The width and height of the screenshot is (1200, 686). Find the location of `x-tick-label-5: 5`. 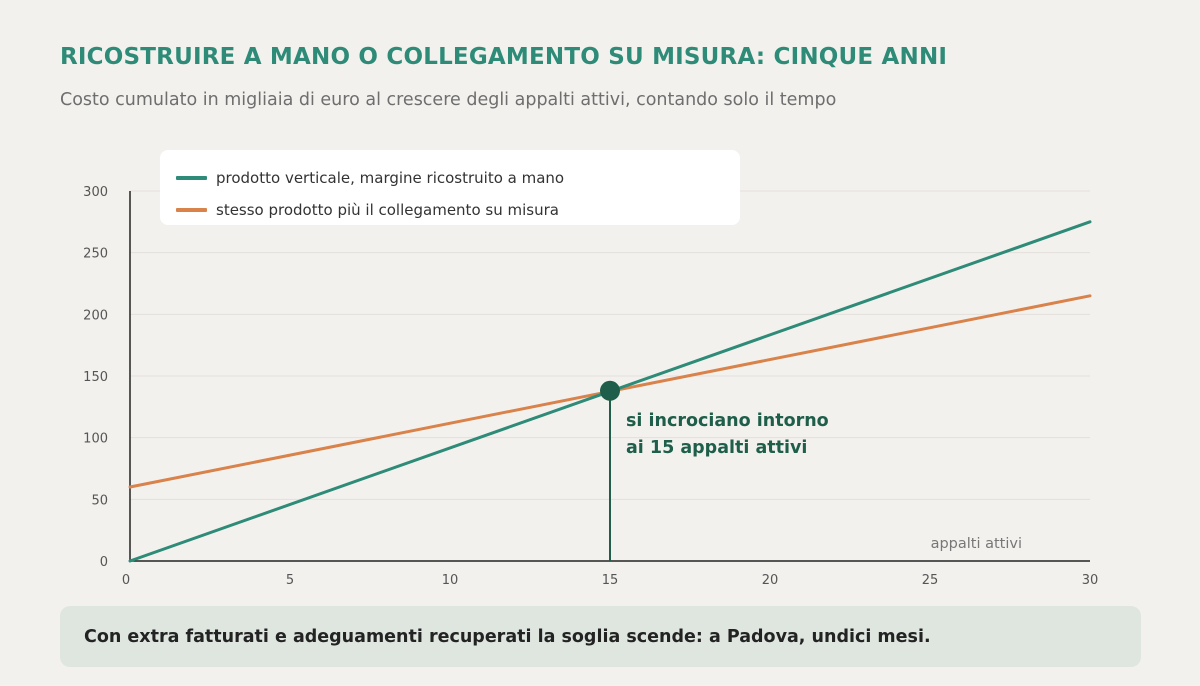

x-tick-label-5: 5 is located at coordinates (290, 580).